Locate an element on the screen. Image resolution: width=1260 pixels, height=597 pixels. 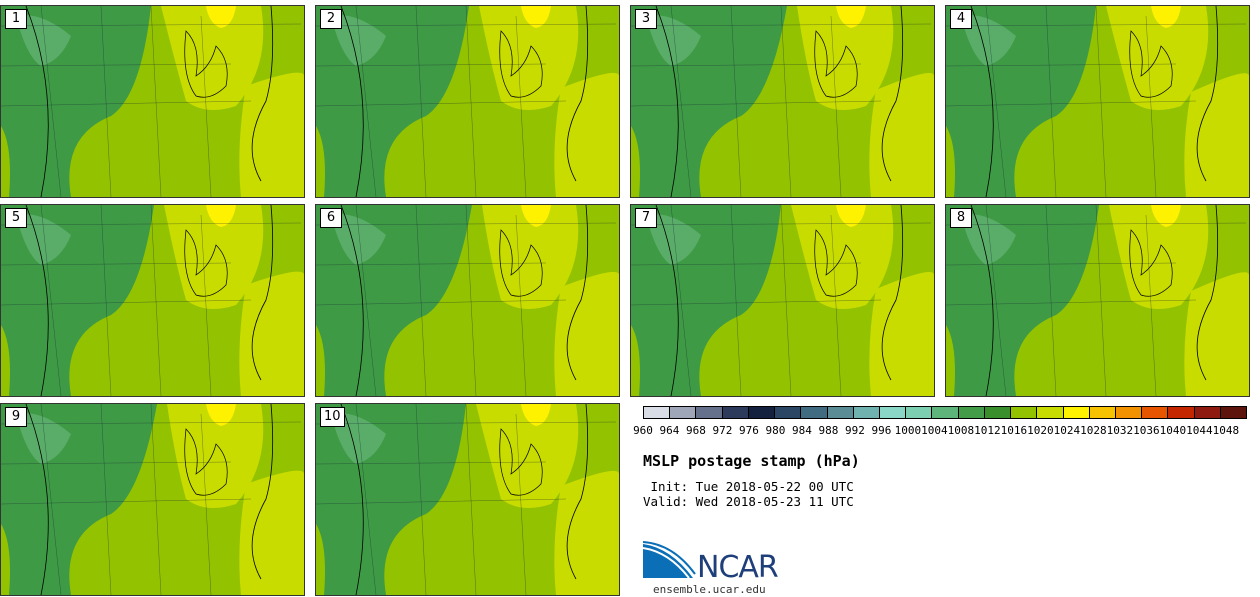
ensemble-member-map: 5 is located at coordinates (152, 300).